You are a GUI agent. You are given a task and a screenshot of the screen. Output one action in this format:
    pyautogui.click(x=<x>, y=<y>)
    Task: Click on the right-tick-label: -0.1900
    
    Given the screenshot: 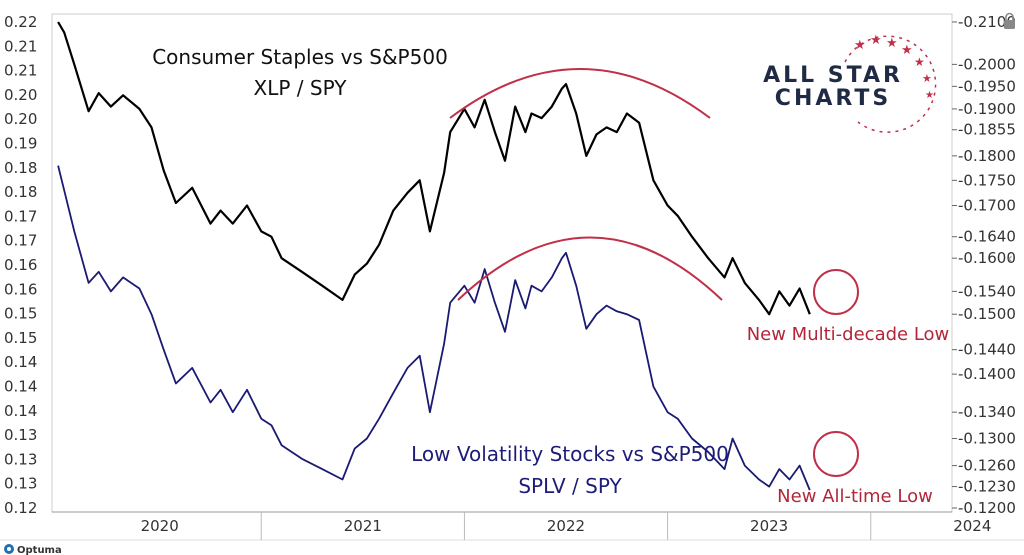 What is the action you would take?
    pyautogui.click(x=987, y=109)
    